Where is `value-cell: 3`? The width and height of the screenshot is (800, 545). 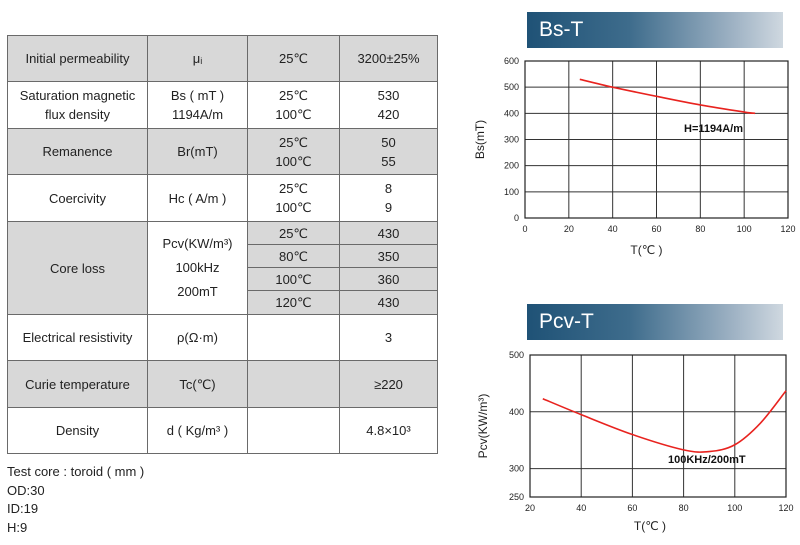
value-cell: 3 is located at coordinates (388, 337).